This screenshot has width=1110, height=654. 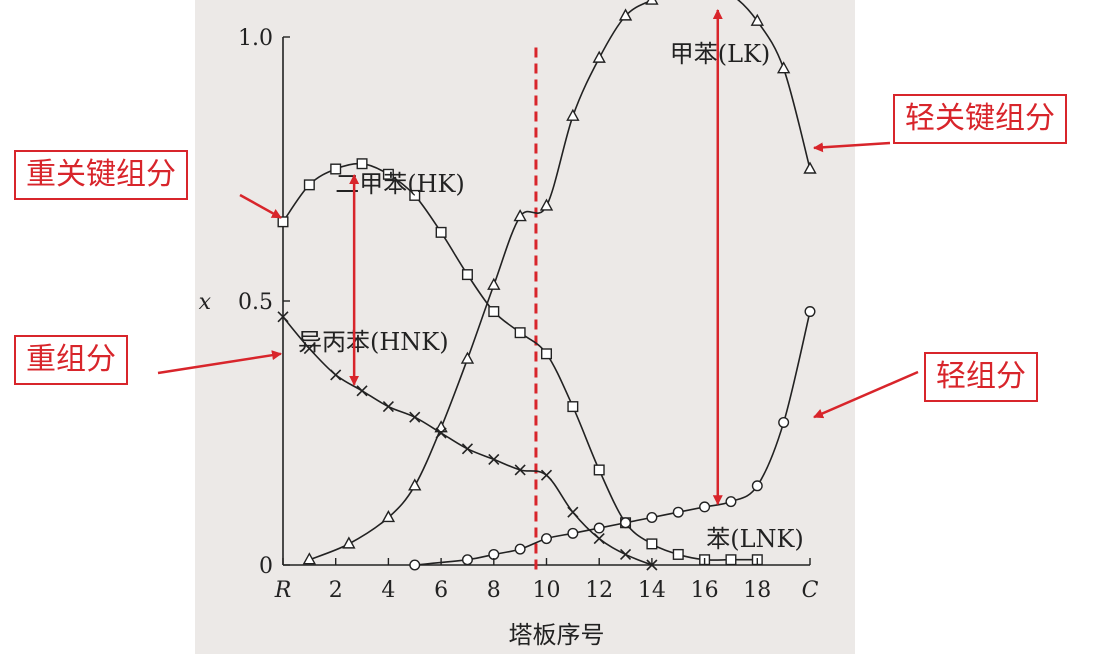 What do you see at coordinates (388, 590) in the screenshot?
I see `x-tick-label: 4` at bounding box center [388, 590].